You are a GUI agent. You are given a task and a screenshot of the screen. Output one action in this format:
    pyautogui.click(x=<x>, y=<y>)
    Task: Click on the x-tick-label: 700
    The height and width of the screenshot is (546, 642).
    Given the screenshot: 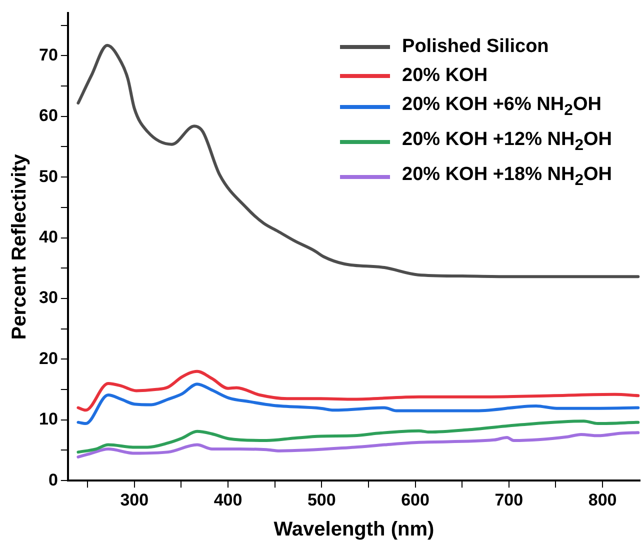 What is the action you would take?
    pyautogui.click(x=509, y=500)
    